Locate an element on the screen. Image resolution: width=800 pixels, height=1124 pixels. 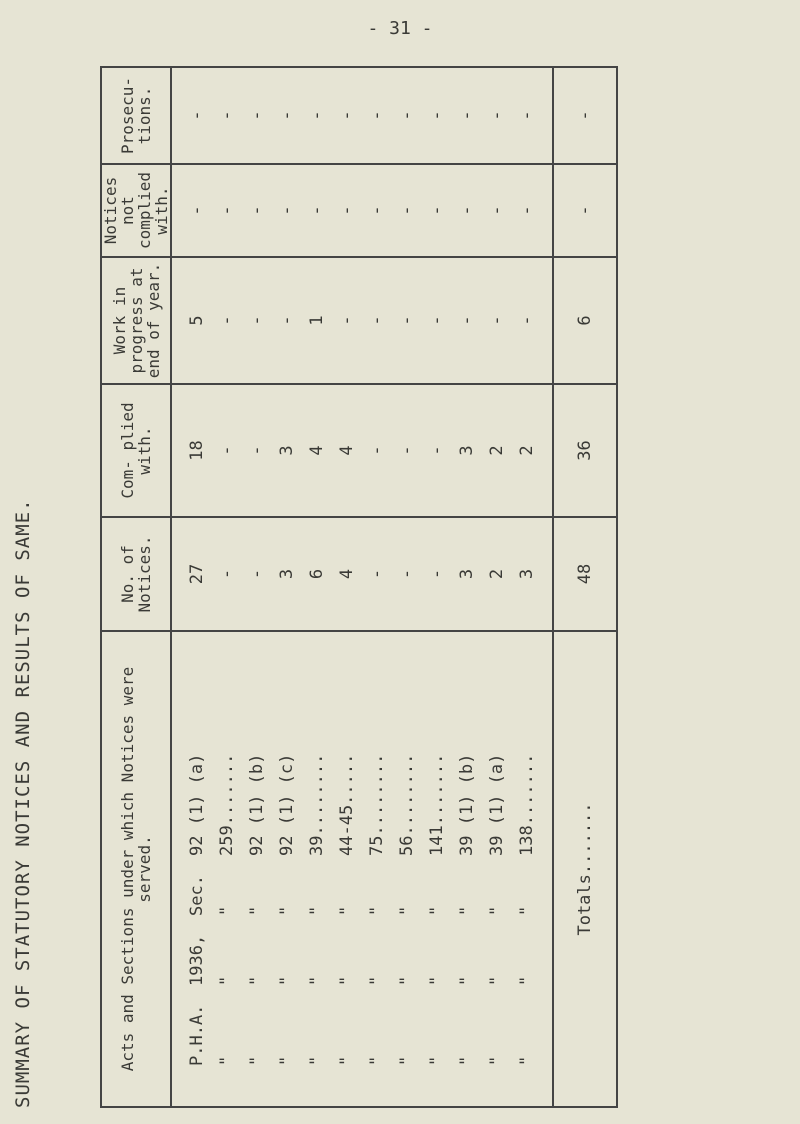
act-act: P.H.A. is located at coordinates (197, 1035).